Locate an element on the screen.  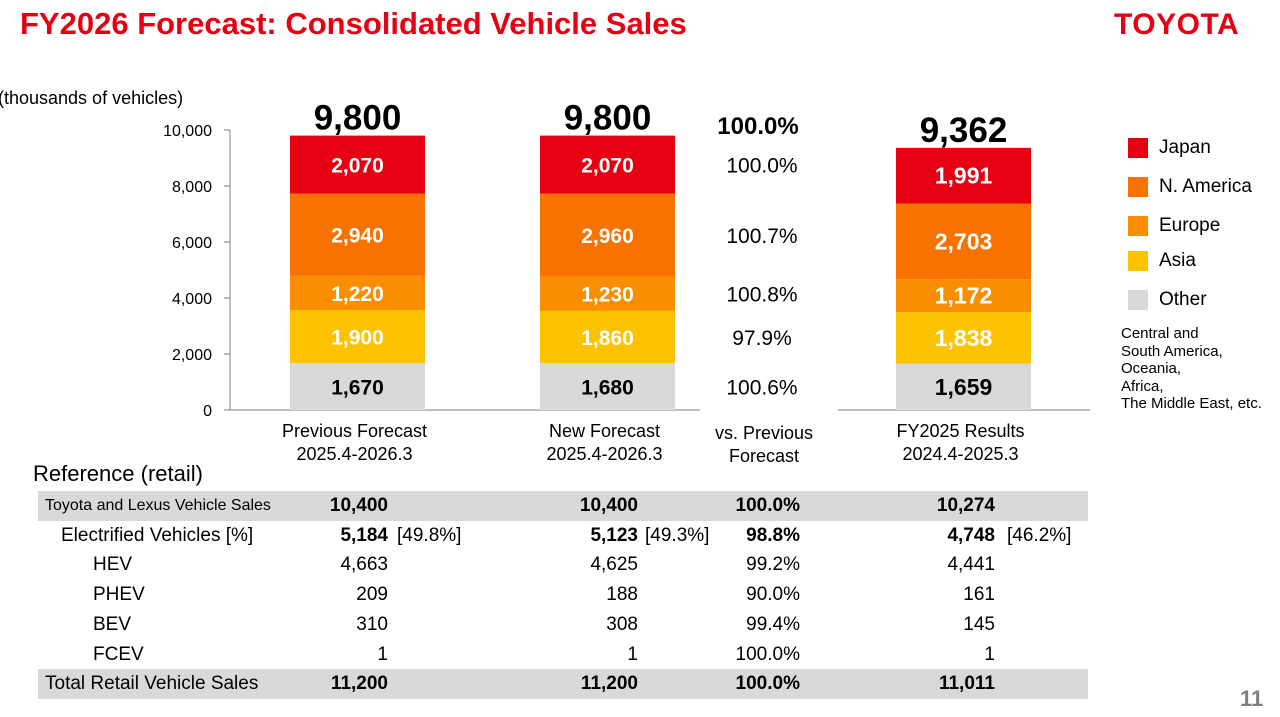
legend-swatch-other is located at coordinates (1138, 300).